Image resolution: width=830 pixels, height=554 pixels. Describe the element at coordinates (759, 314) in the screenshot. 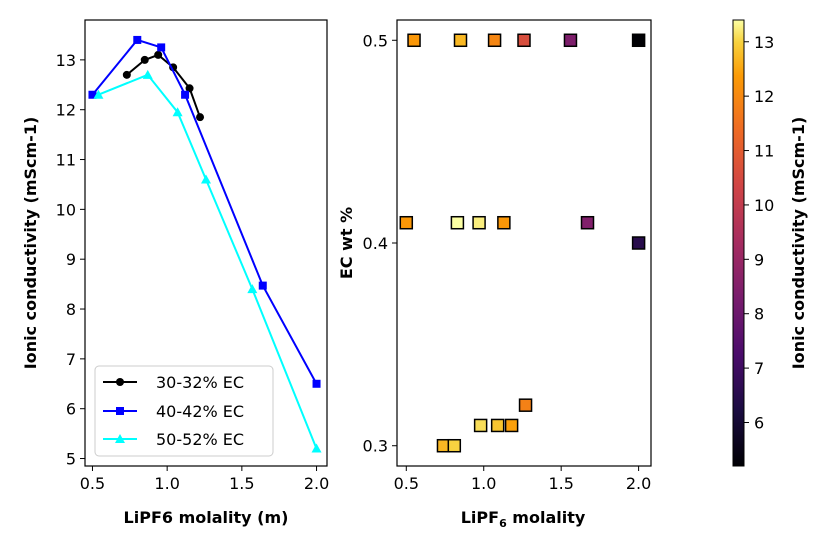

I see `colorbar-tick-label: 8` at that location.